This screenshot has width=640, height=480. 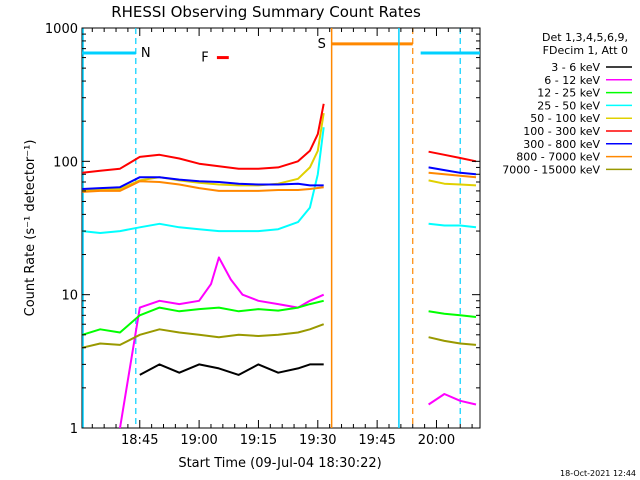 I want to click on legend-label: 800 - 7000 keV, so click(x=558, y=157).